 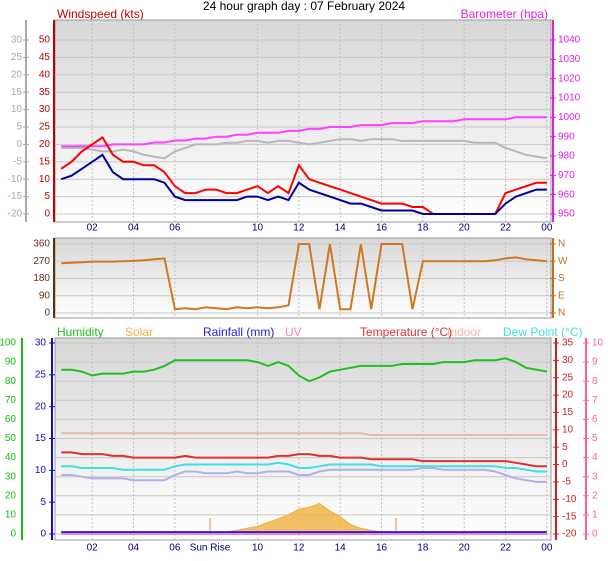 I want to click on y3-tick-label: 0, so click(x=19, y=144).